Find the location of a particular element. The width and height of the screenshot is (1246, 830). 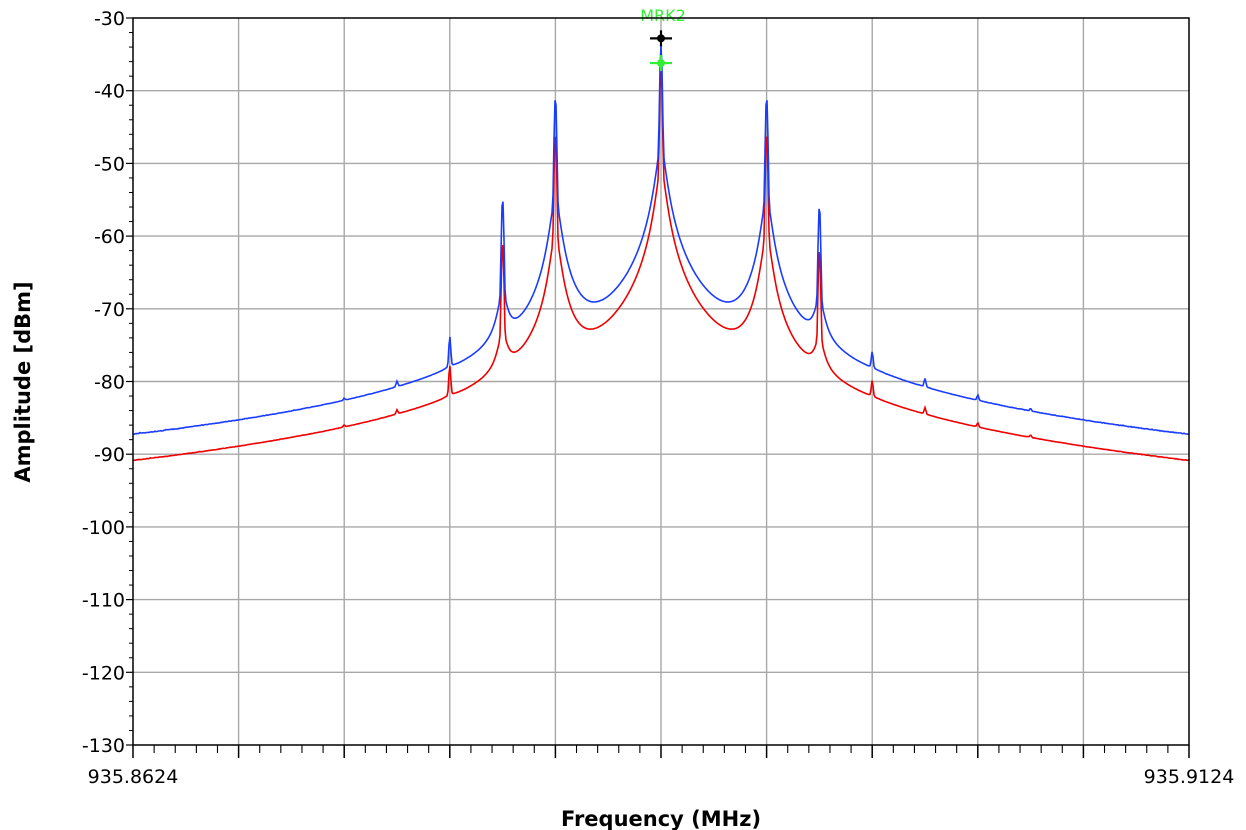

markers: MRK2 is located at coordinates (663, 39).